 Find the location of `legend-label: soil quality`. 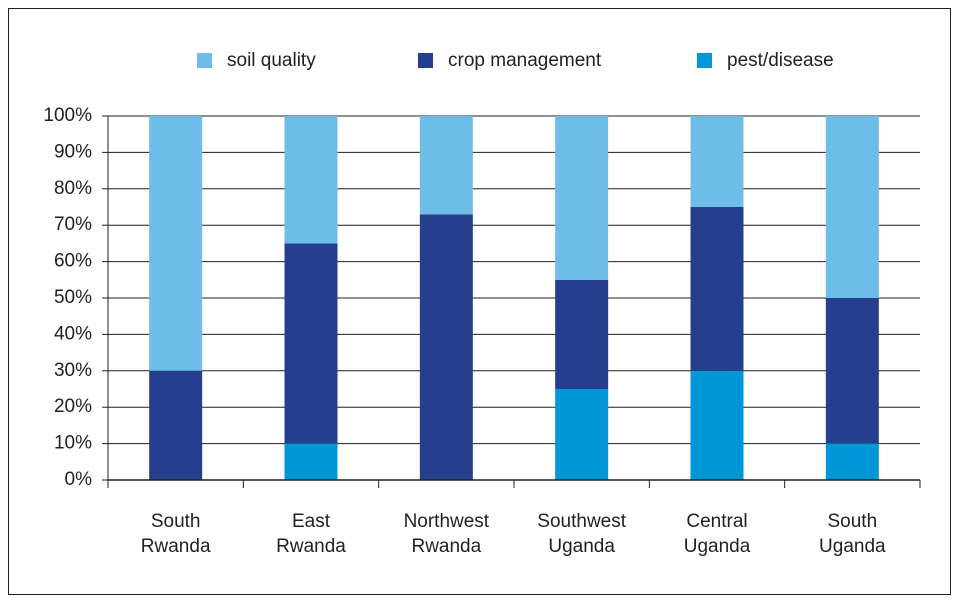

legend-label: soil quality is located at coordinates (271, 60).